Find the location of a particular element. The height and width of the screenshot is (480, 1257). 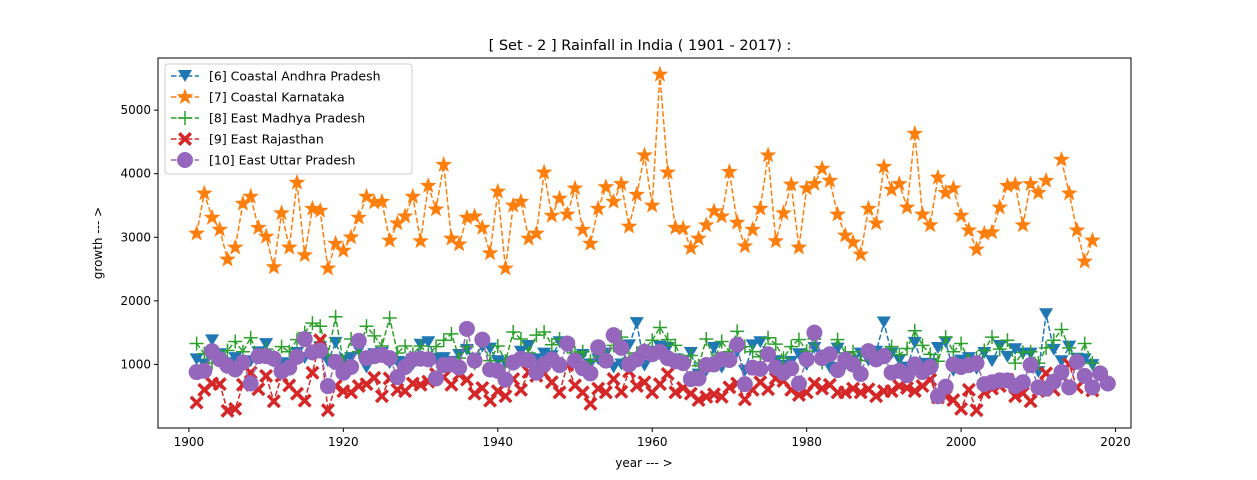

y-tick-label: 3000 is located at coordinates (135, 237).